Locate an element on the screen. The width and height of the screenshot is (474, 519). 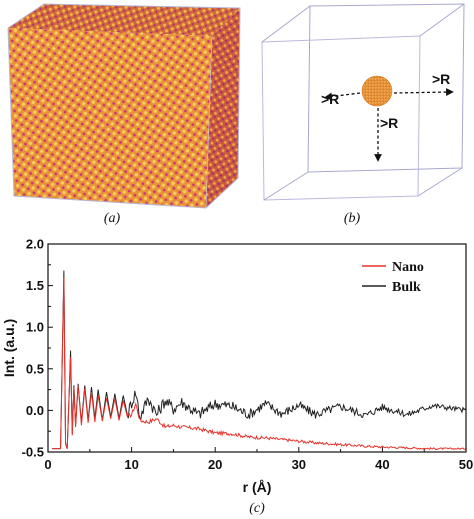
x-tick-label: 50 is located at coordinates (466, 464).